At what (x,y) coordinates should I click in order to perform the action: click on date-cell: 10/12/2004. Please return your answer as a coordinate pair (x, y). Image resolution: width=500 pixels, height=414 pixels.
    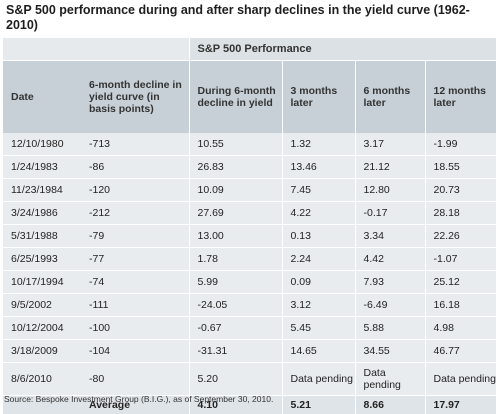
    Looking at the image, I should click on (42, 328).